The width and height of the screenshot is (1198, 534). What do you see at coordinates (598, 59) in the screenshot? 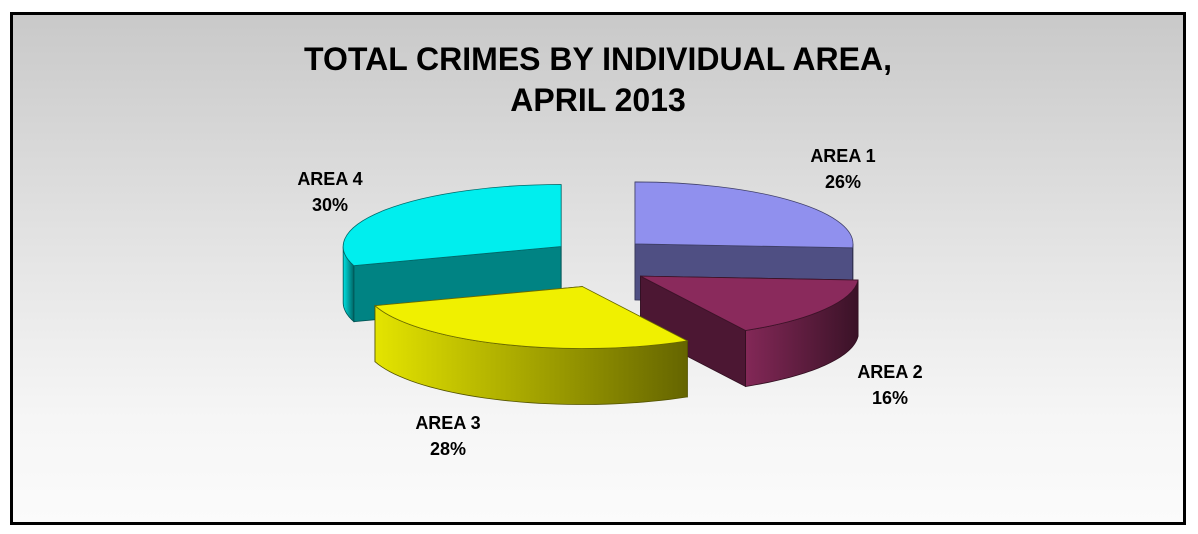
I see `chart-title-line-1: TOTAL CRIMES BY INDIVIDUAL AREA,` at bounding box center [598, 59].